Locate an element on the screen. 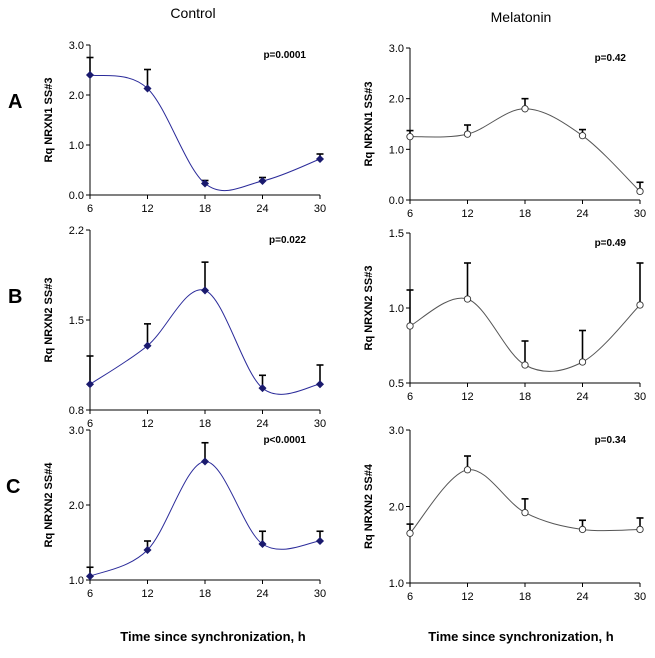 This screenshot has height=658, width=655. column-title-control: Control is located at coordinates (192, 13).